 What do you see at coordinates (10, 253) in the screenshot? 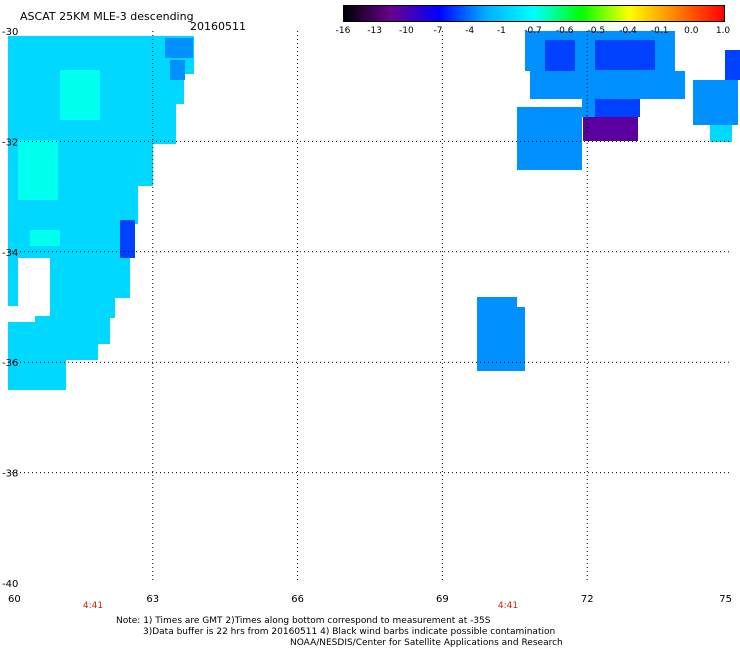
I see `latitude-tick-label: -34` at bounding box center [10, 253].